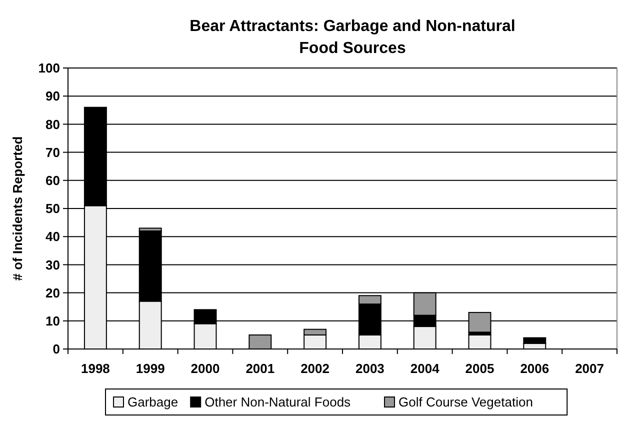 This screenshot has height=421, width=631. What do you see at coordinates (49, 68) in the screenshot?
I see `y-tick-label: 100` at bounding box center [49, 68].